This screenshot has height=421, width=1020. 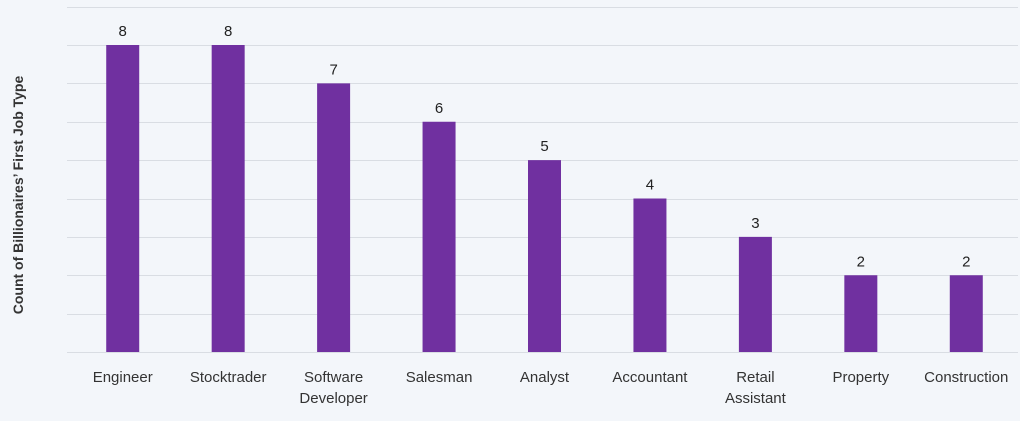 What do you see at coordinates (650, 185) in the screenshot?
I see `data-label: 4` at bounding box center [650, 185].